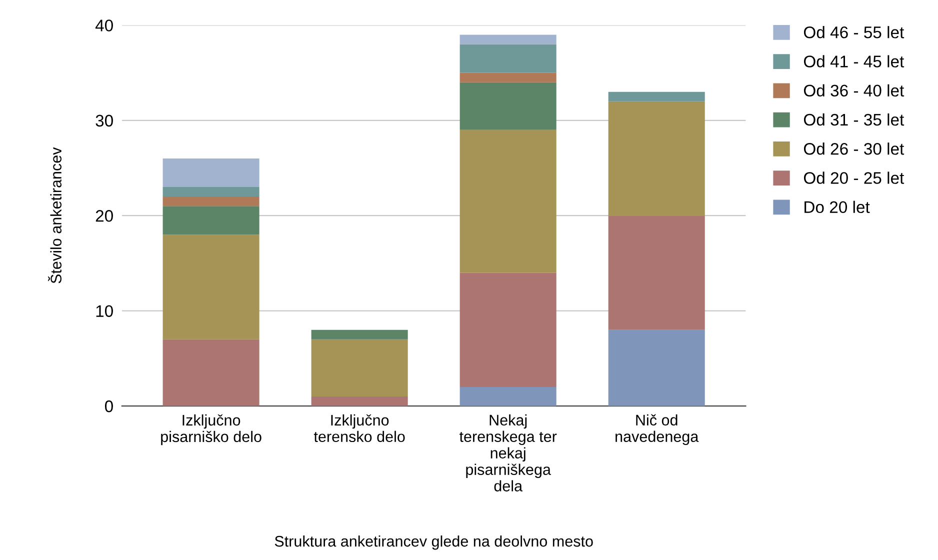  Describe the element at coordinates (108, 406) in the screenshot. I see `y-tick-label: 0` at that location.